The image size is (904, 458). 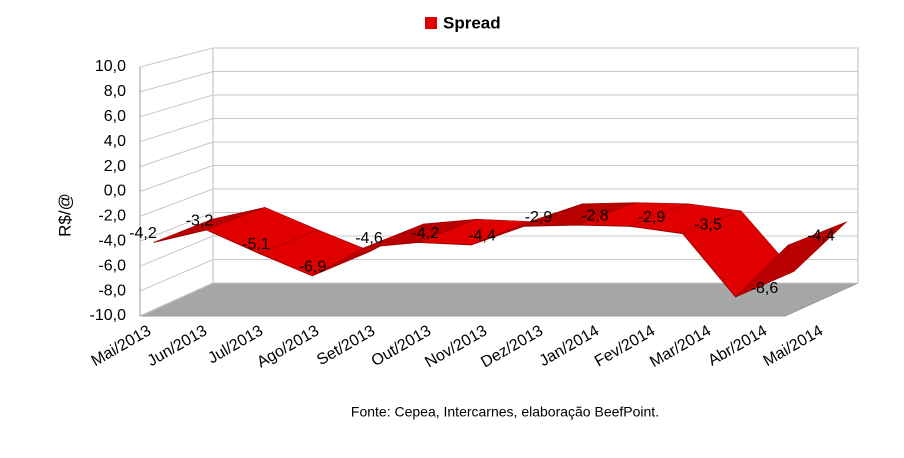 I want to click on x-tick-label: Jun/2013, so click(x=178, y=346).